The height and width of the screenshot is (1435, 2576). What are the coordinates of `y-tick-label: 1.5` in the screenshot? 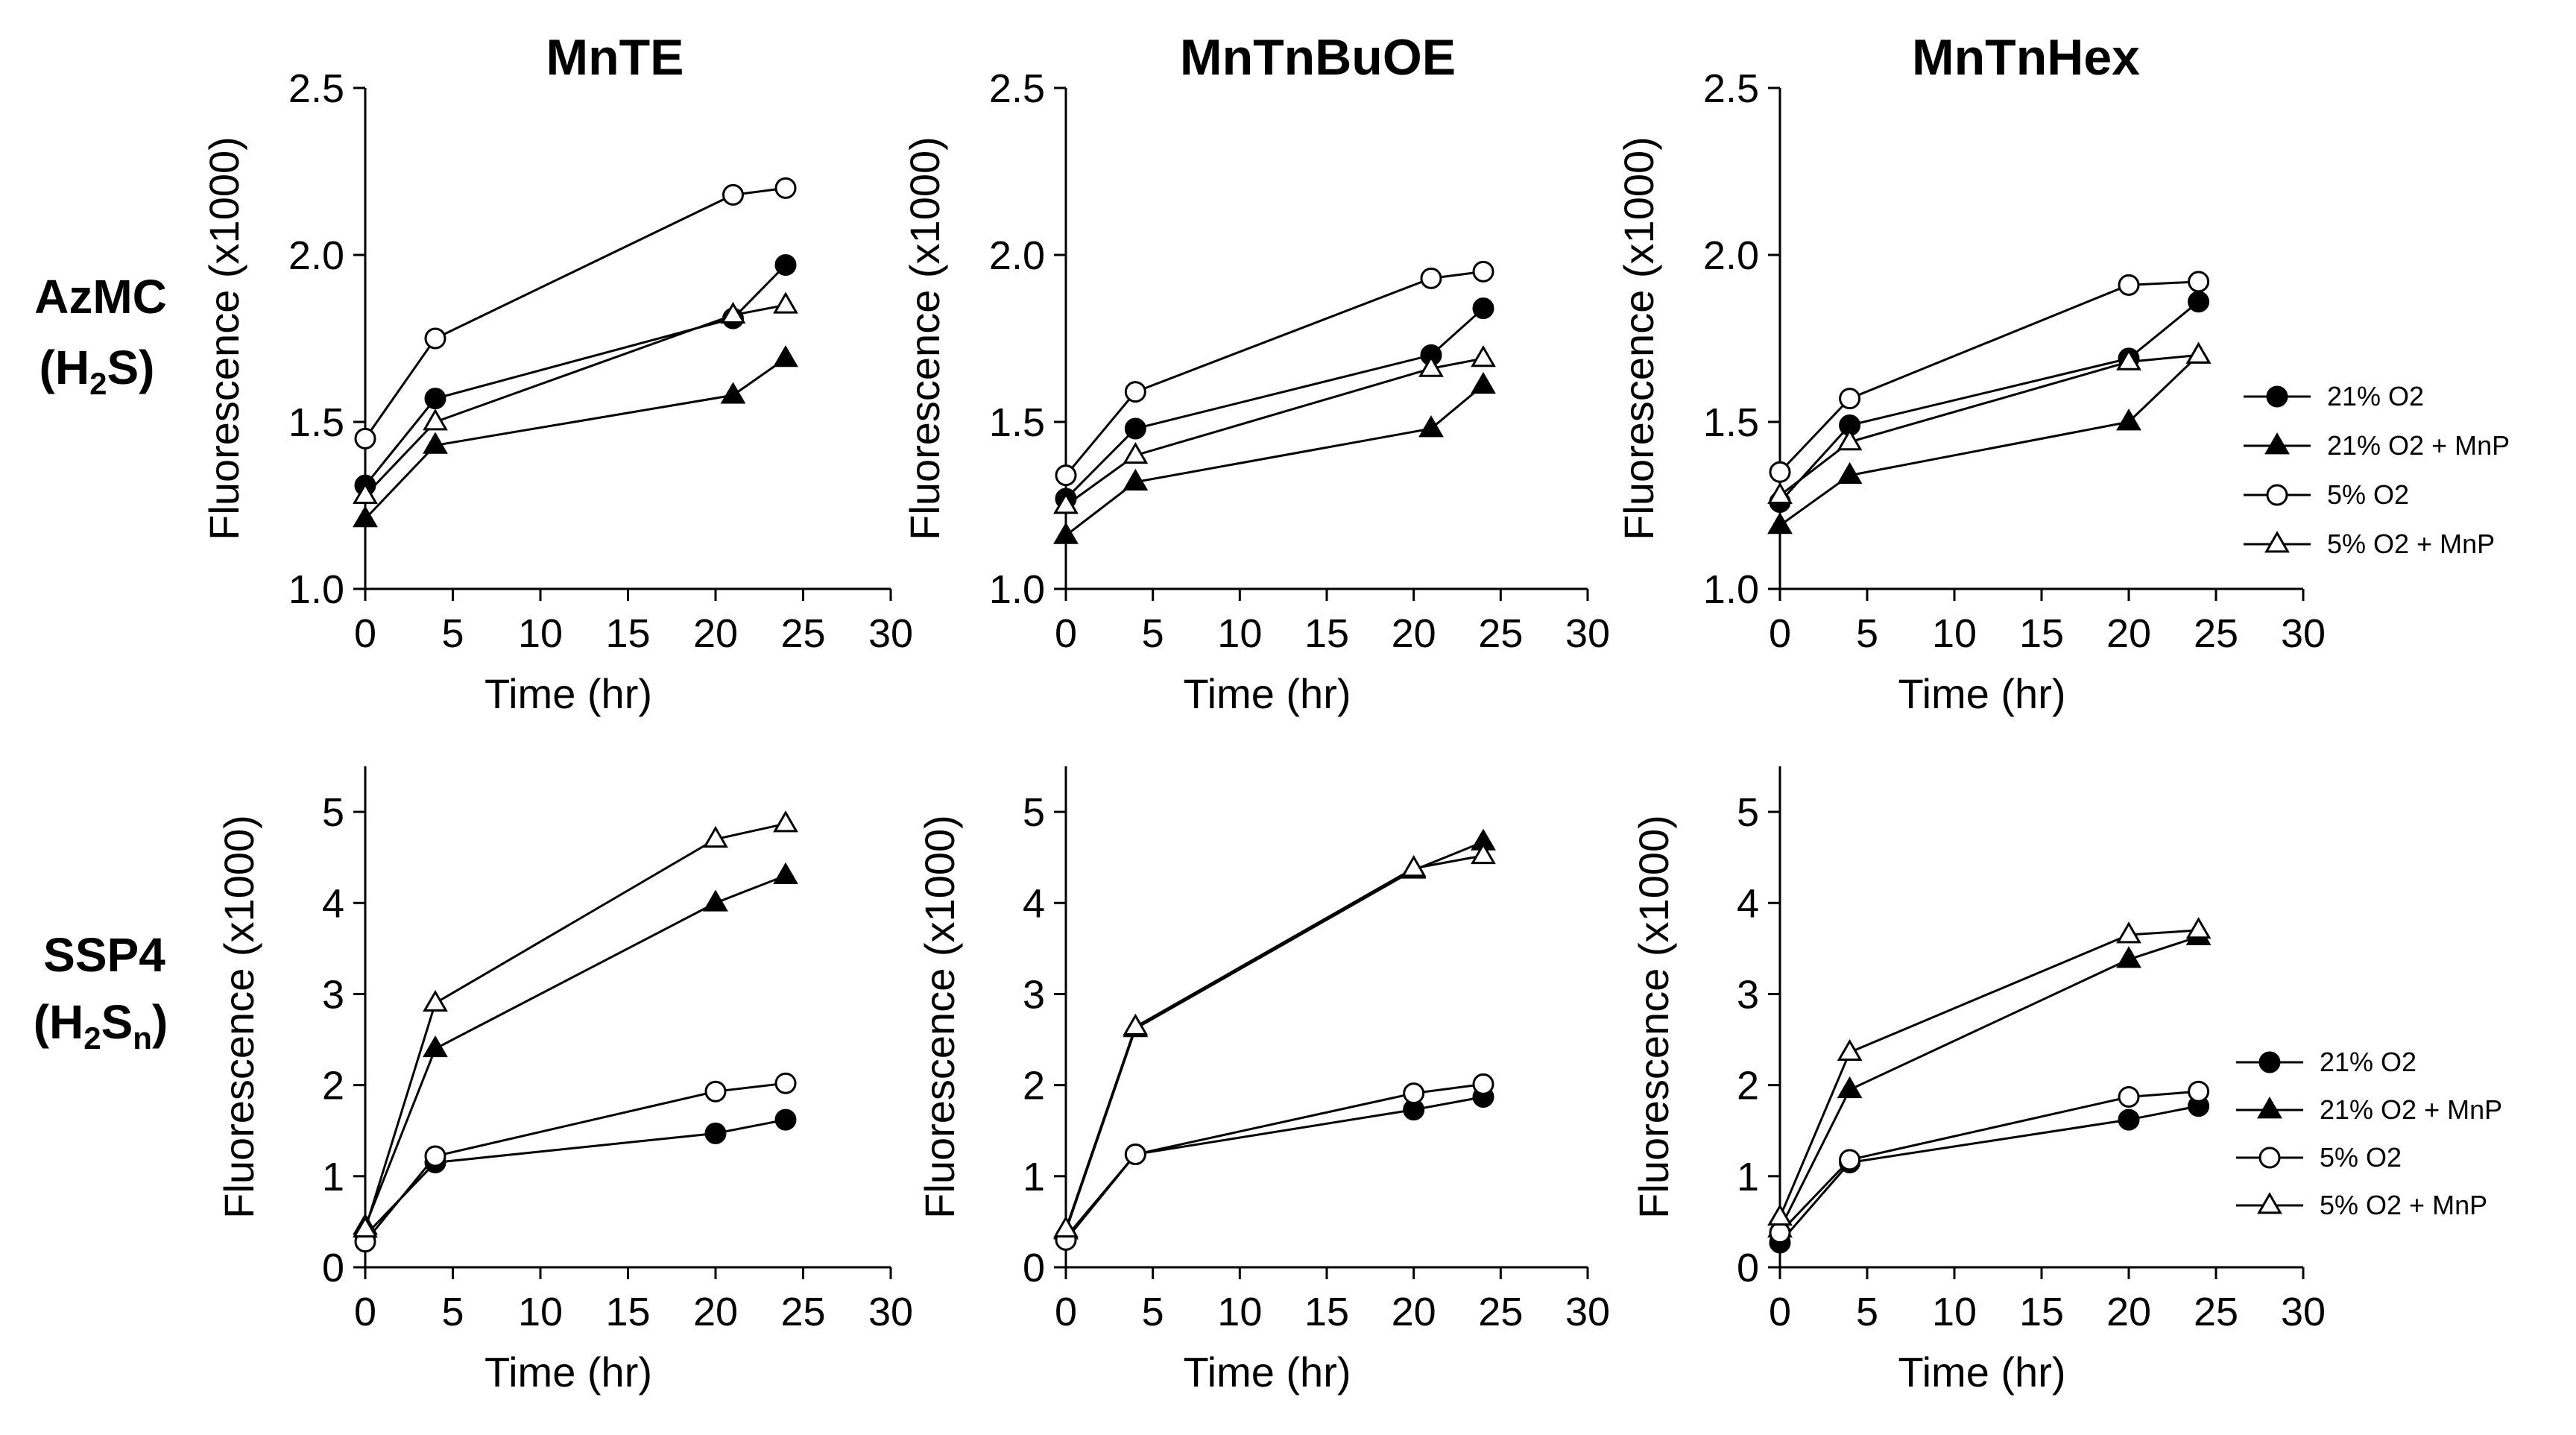 It's located at (1731, 422).